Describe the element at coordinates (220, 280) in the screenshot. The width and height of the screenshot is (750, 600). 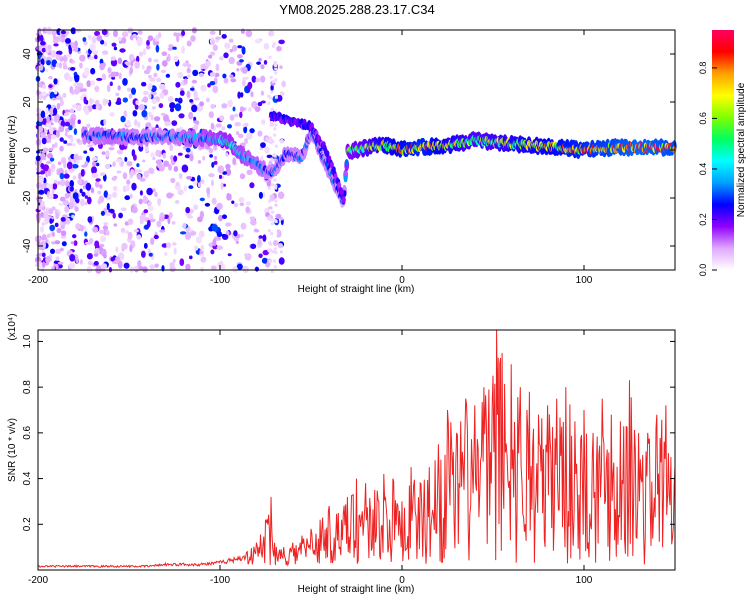
I see `spectrogram-x-tick-label: -100` at that location.